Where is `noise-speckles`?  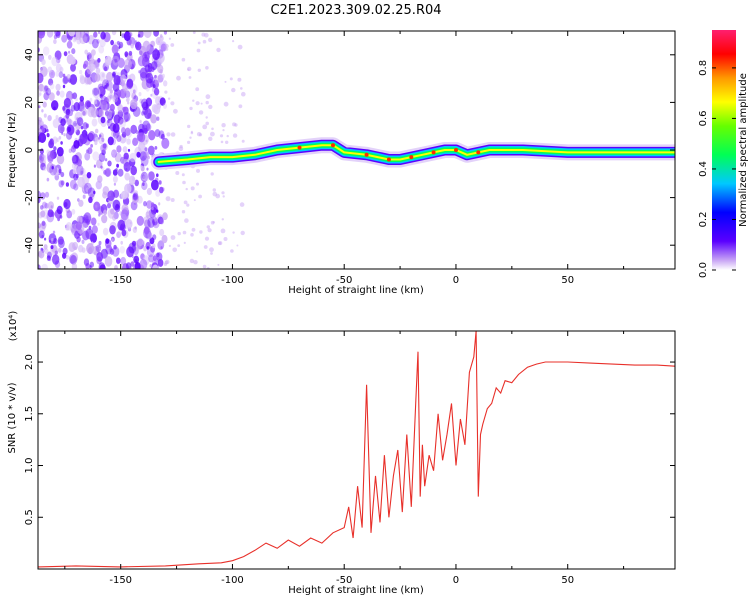 noise-speckles is located at coordinates (142, 150).